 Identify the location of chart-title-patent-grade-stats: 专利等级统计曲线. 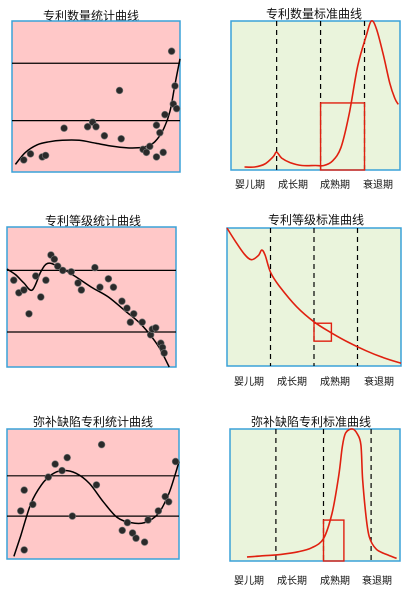
(92, 221).